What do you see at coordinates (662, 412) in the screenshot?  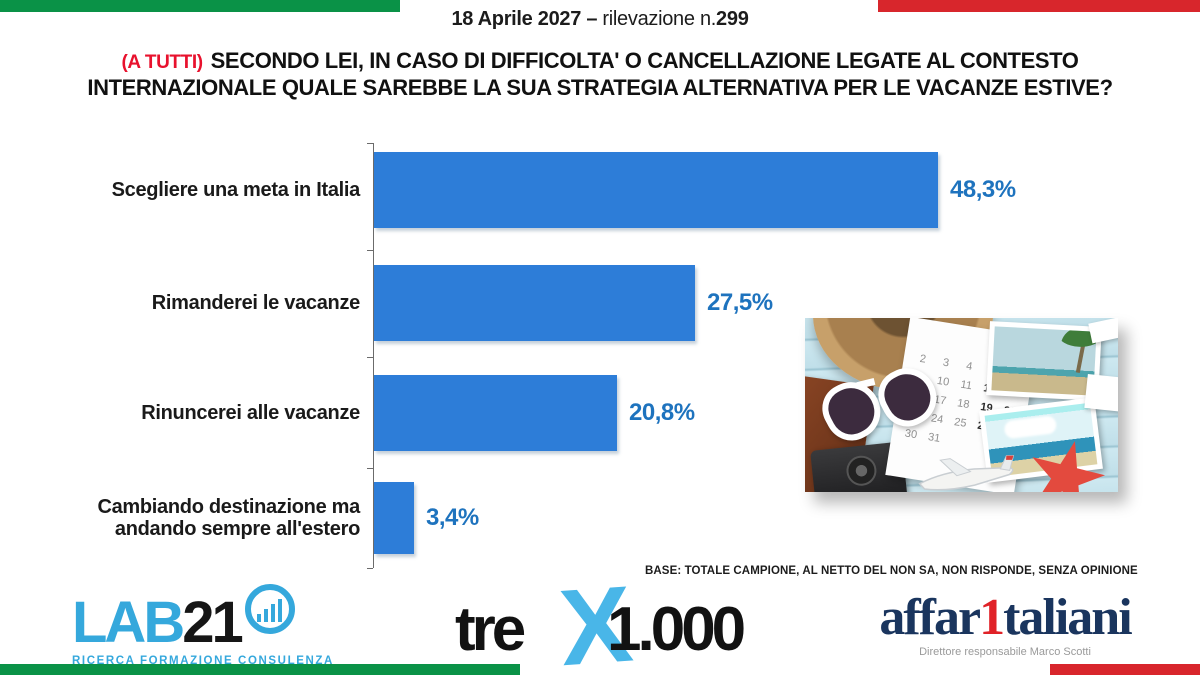 I see `bar-value-label: 20,8%` at bounding box center [662, 412].